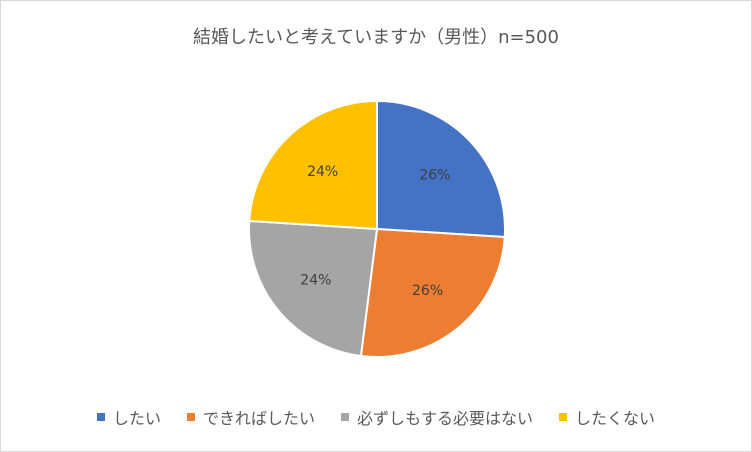  I want to click on legend-label-hitsuyou-nai: 必ずしもする必要はない, so click(445, 418).